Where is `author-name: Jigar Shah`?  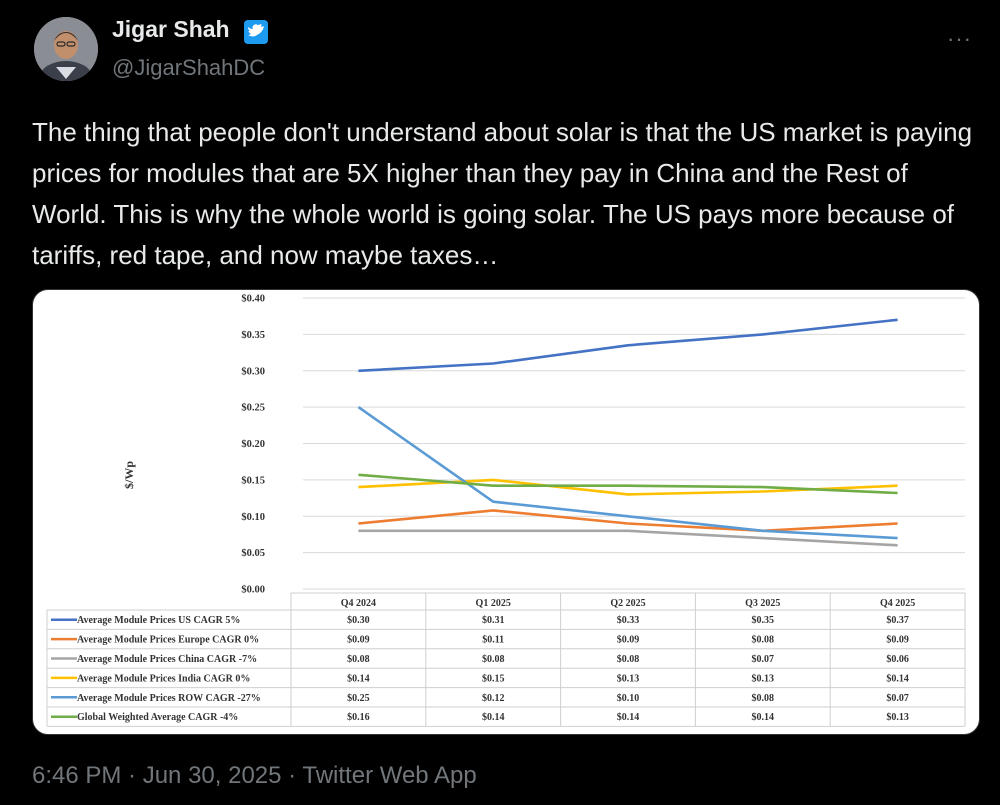 author-name: Jigar Shah is located at coordinates (171, 29).